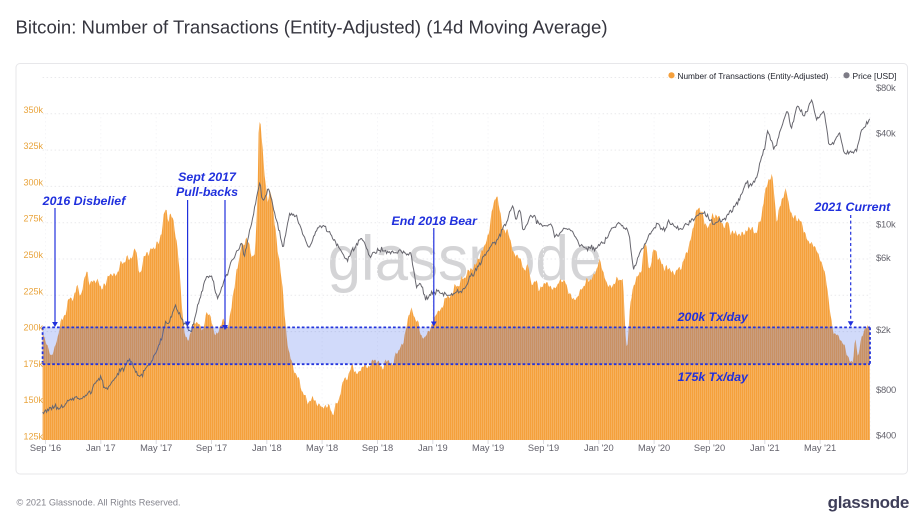 The height and width of the screenshot is (528, 922). Describe the element at coordinates (34, 182) in the screenshot. I see `svg-text: 300k` at that location.